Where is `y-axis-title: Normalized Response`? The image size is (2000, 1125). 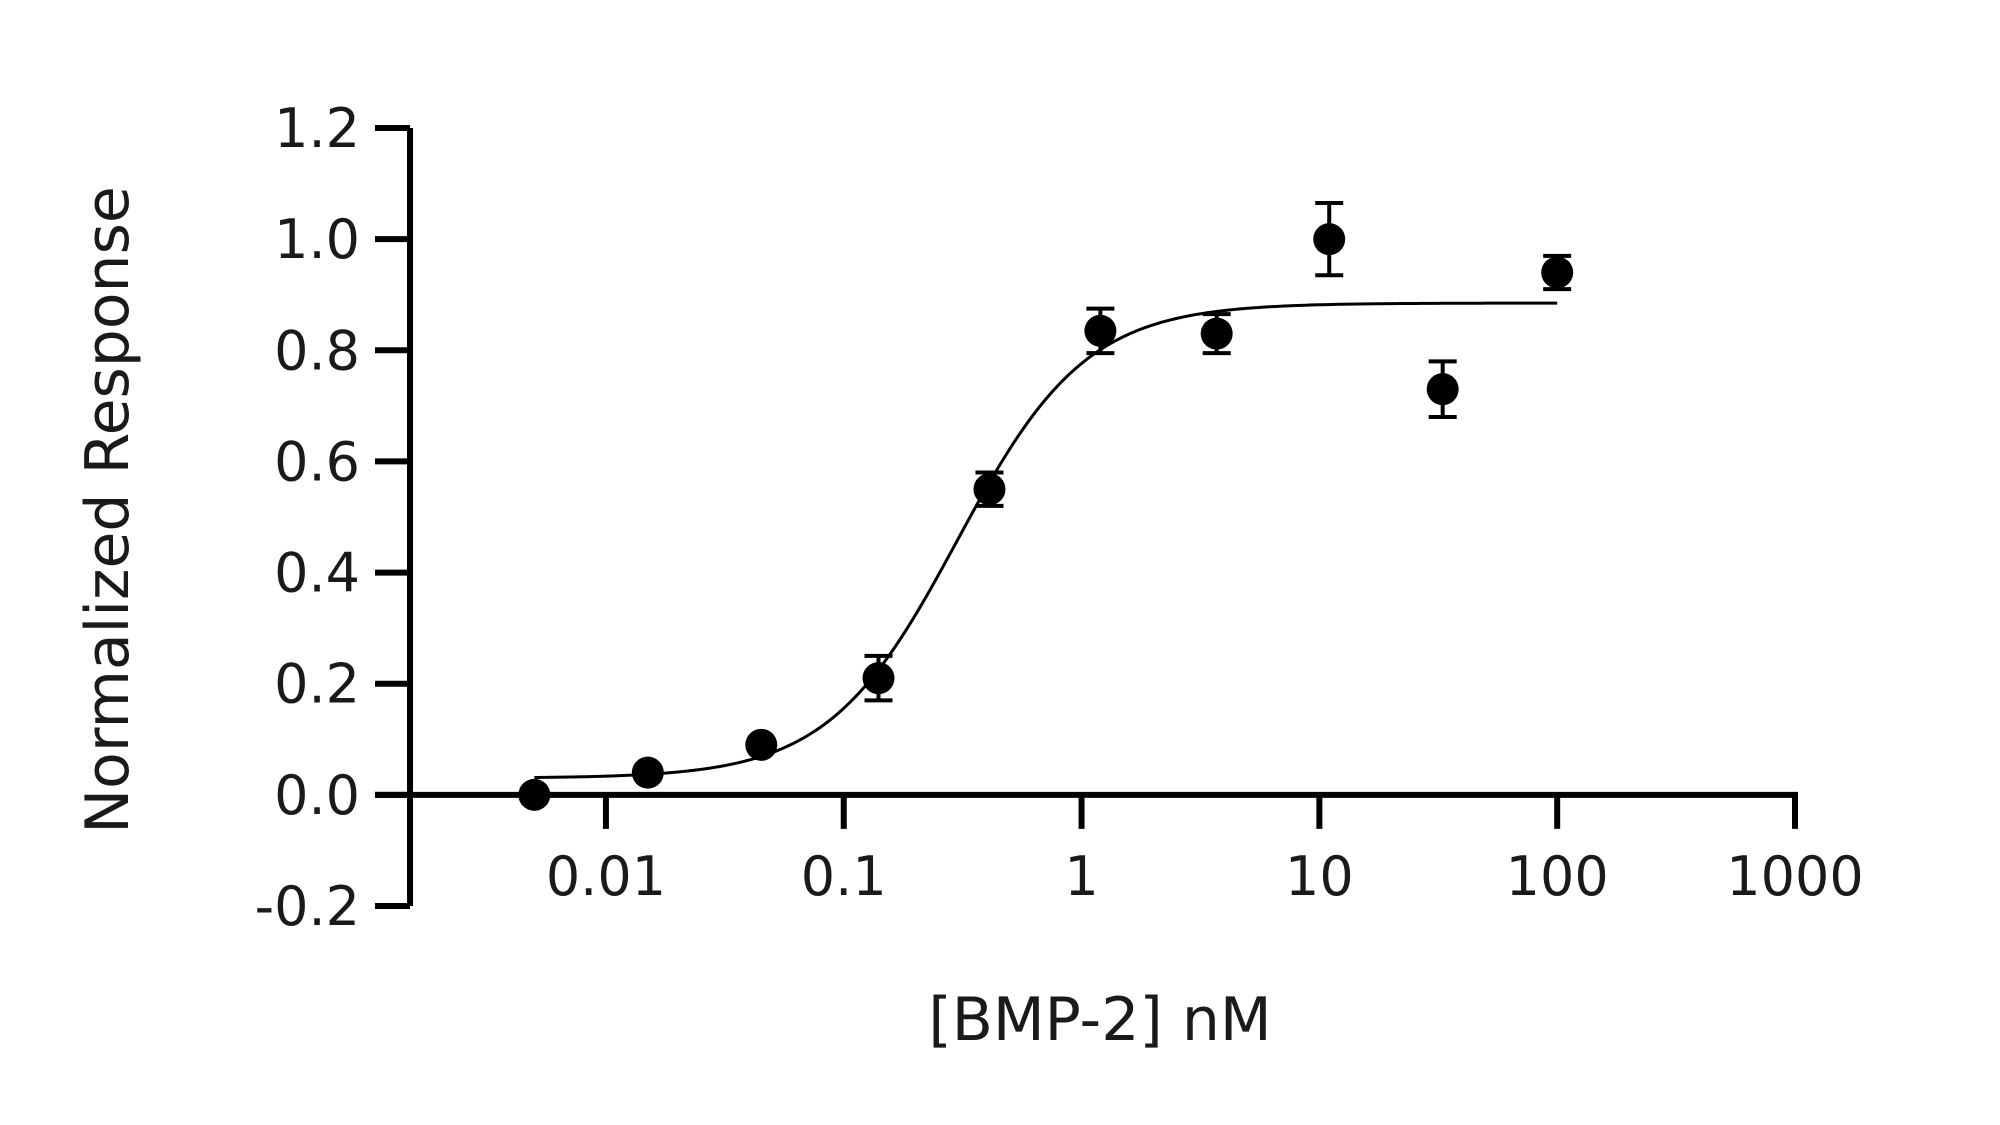 y-axis-title: Normalized Response is located at coordinates (108, 510).